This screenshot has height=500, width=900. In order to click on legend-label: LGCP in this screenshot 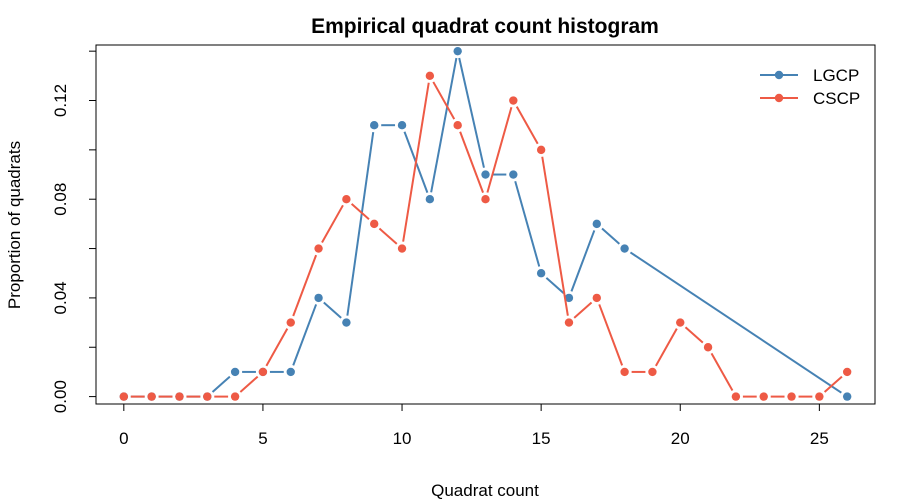, I will do `click(836, 75)`.